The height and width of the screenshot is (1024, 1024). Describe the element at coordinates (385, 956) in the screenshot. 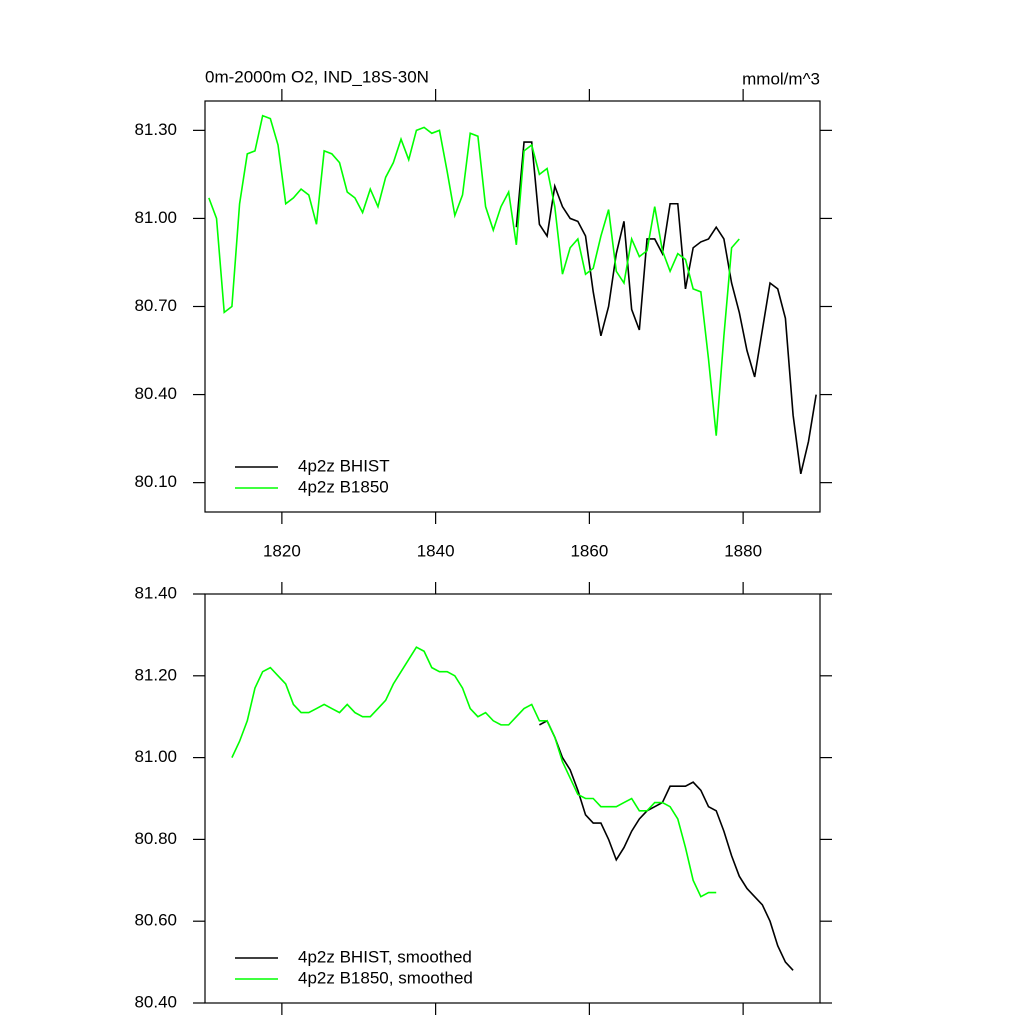

I see `legend-label: 4p2z BHIST, smoothed` at that location.